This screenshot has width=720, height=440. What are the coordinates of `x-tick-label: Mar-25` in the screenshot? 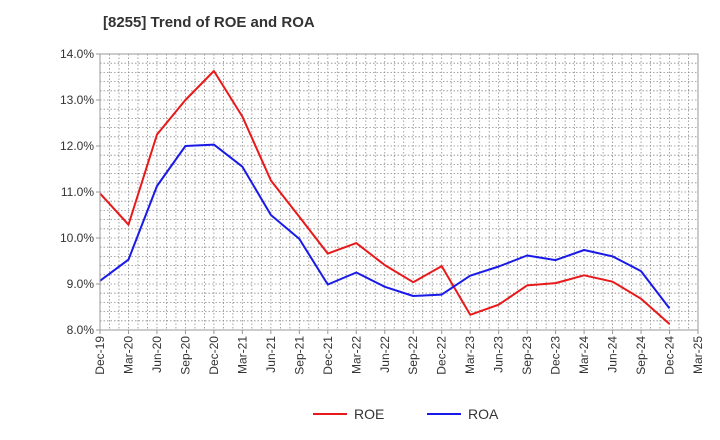 It's located at (698, 355).